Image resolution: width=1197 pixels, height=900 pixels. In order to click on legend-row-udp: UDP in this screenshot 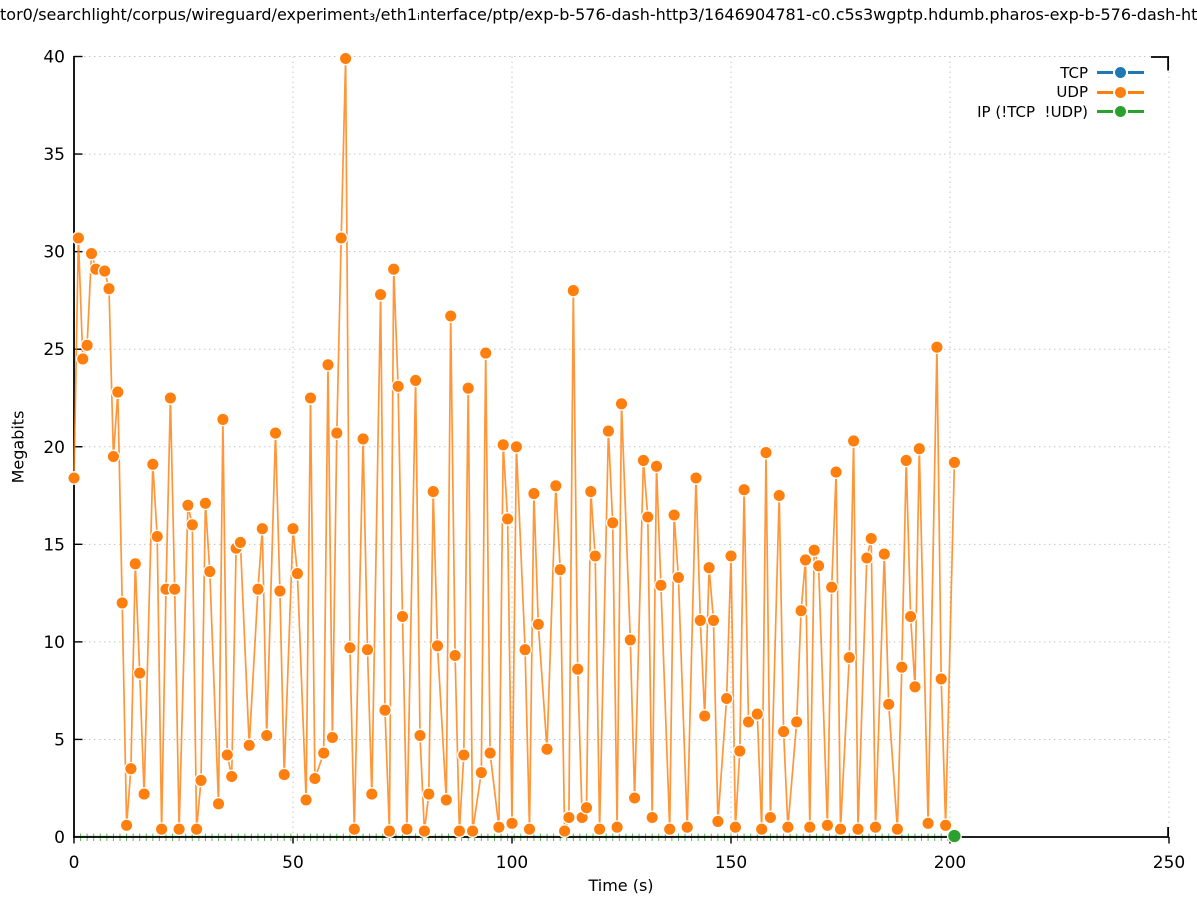, I will do `click(1062, 93)`.